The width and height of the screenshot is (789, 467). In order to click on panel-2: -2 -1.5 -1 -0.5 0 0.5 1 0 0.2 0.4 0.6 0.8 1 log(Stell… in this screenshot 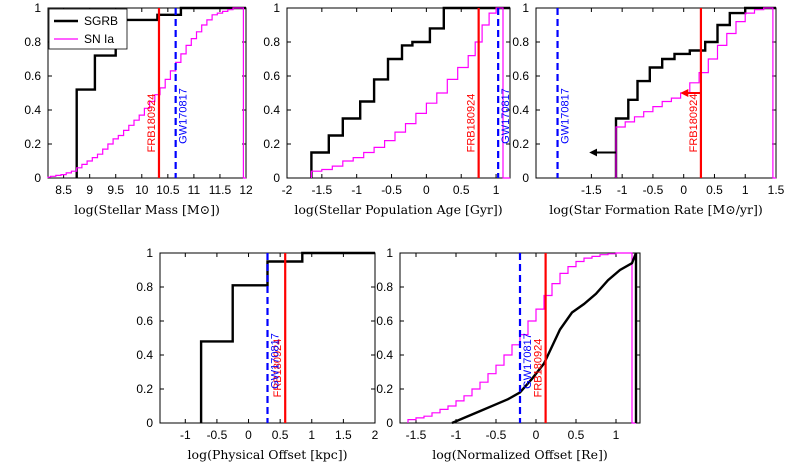, I will do `click(387, 109)`.